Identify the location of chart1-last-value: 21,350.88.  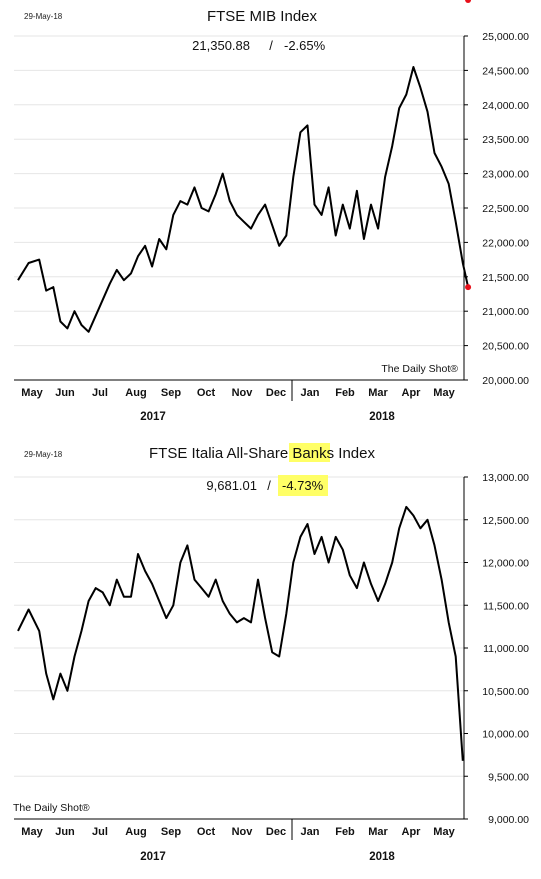
(221, 45).